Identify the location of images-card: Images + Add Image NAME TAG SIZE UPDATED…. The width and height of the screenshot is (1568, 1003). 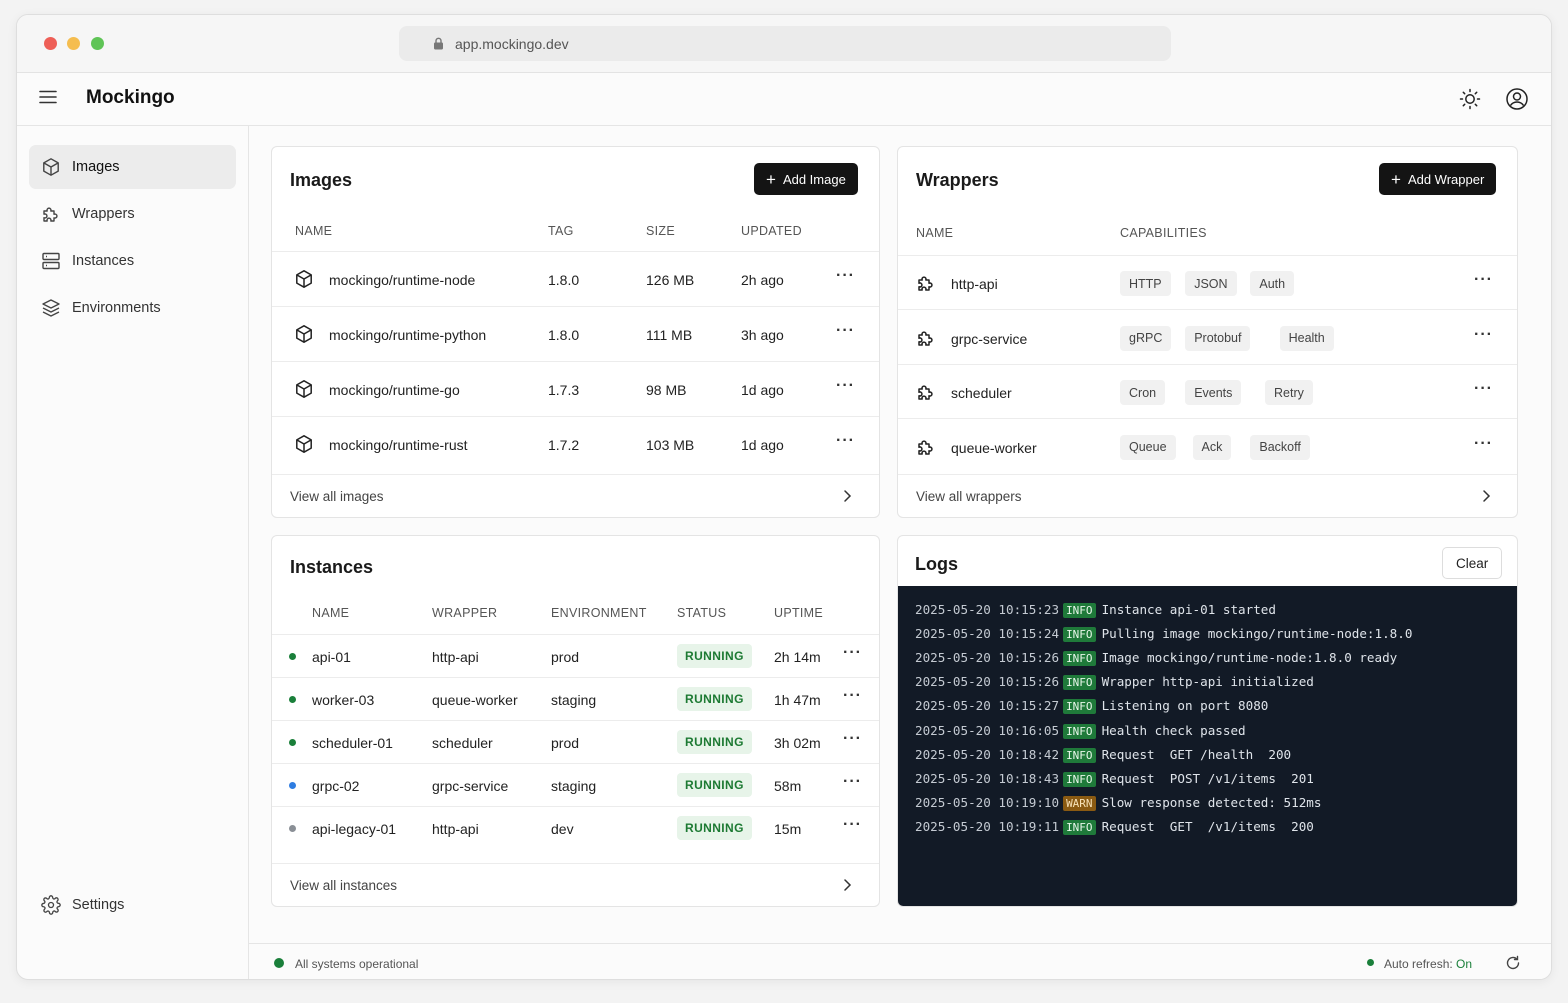
(575, 332).